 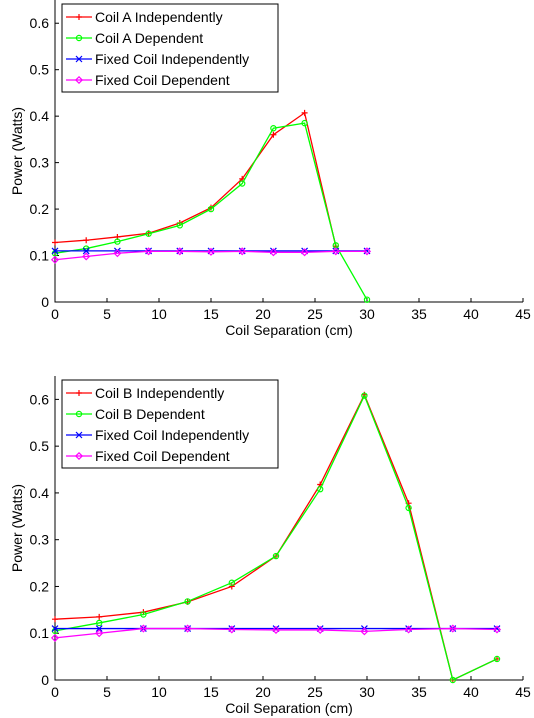 I want to click on x-tick-label: 35, so click(x=419, y=314).